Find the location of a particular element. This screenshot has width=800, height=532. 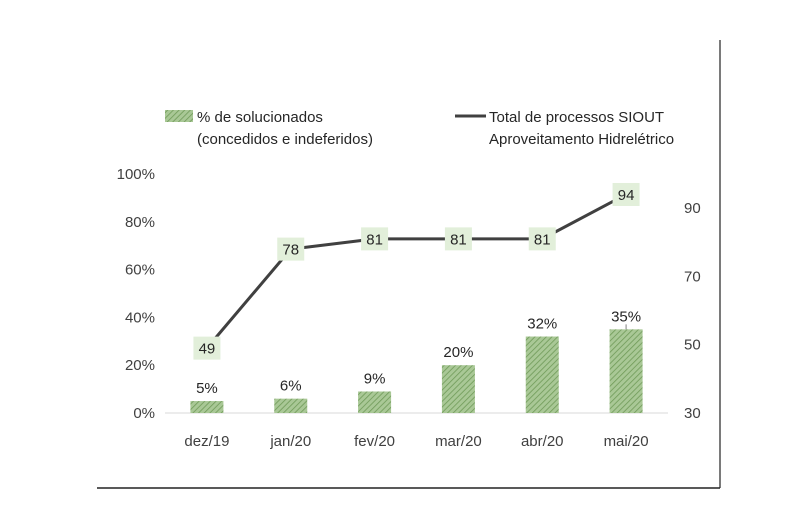

left-axis: 0% 20% 40% 60% 80% 100% is located at coordinates (136, 294).